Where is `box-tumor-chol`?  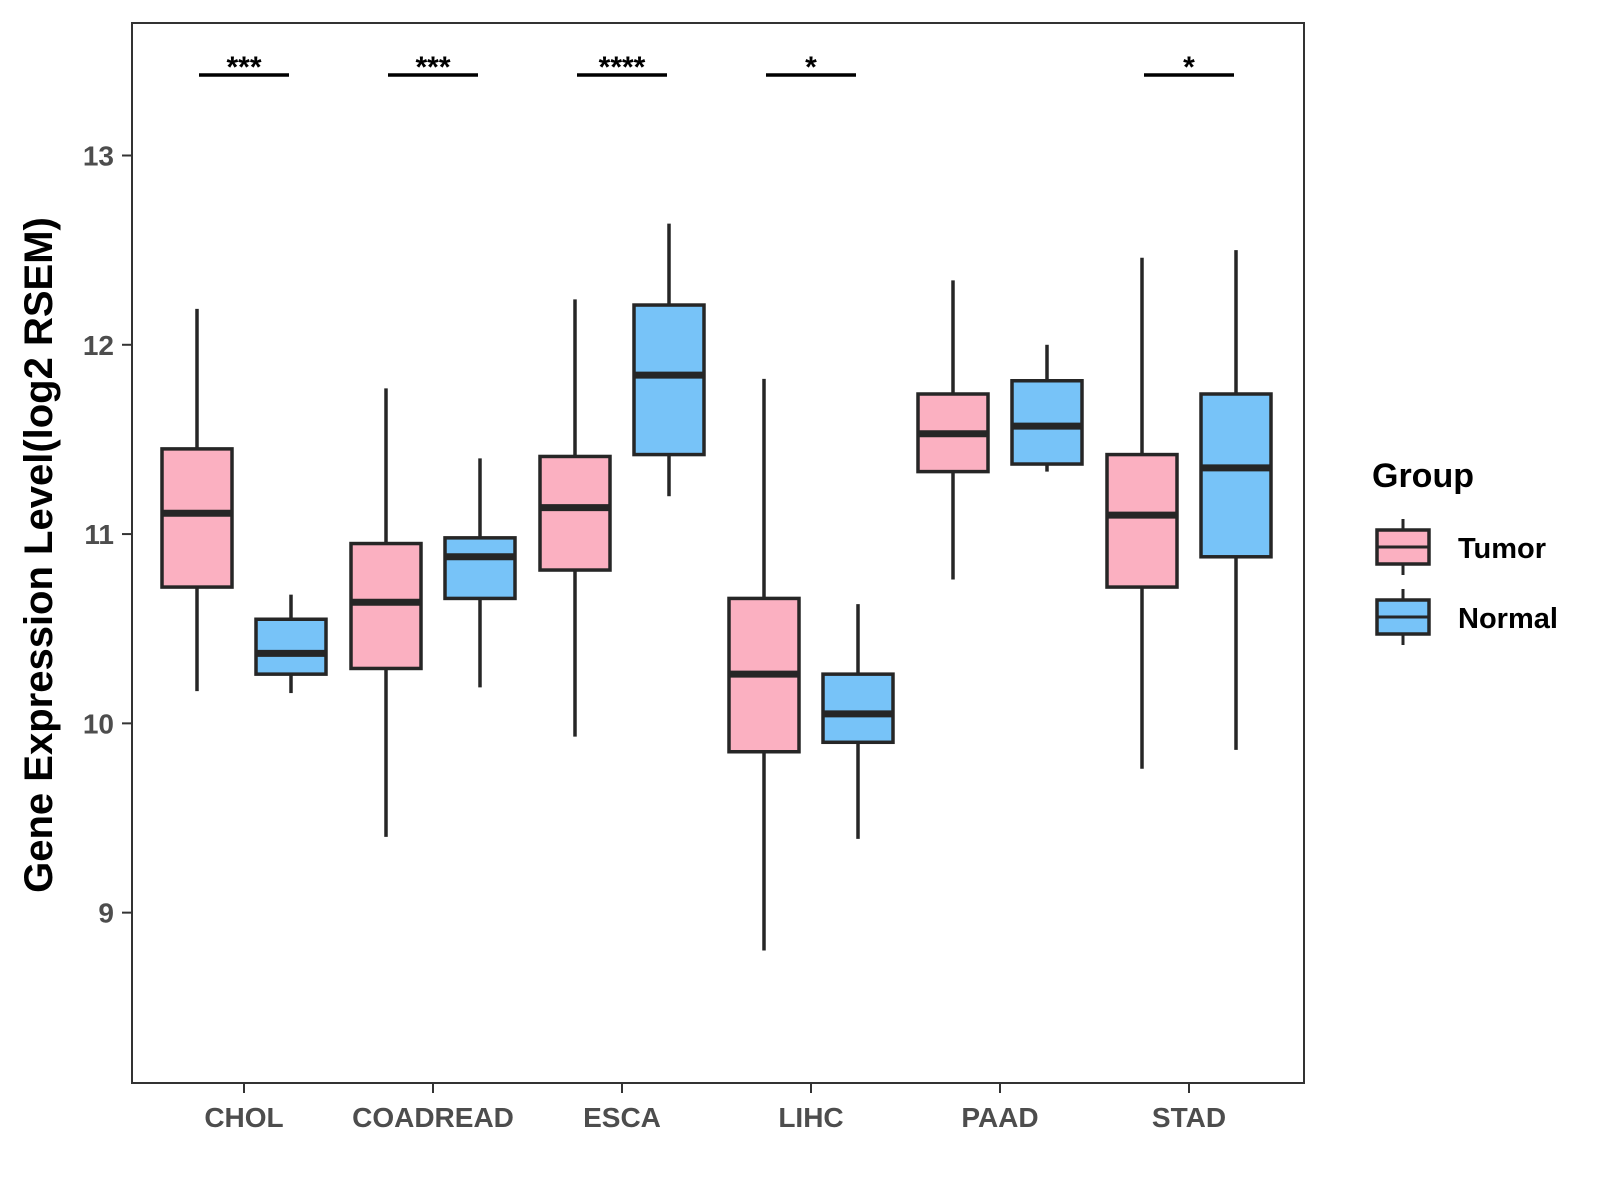
box-tumor-chol is located at coordinates (197, 500).